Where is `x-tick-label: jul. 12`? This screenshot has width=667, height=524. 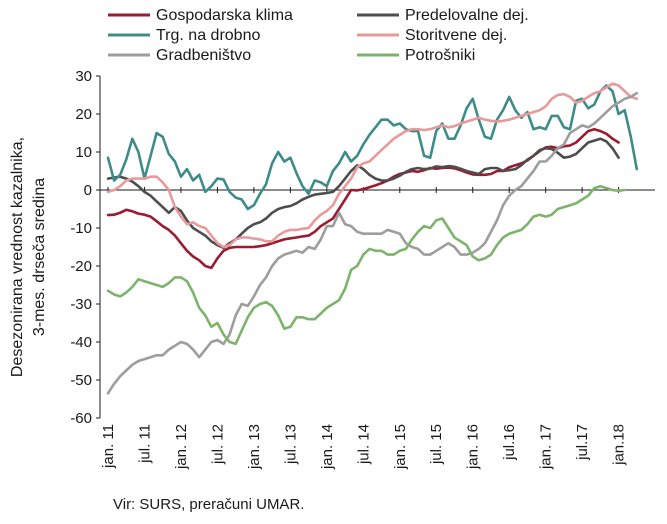
x-tick-label: jul. 12 is located at coordinates (217, 444).